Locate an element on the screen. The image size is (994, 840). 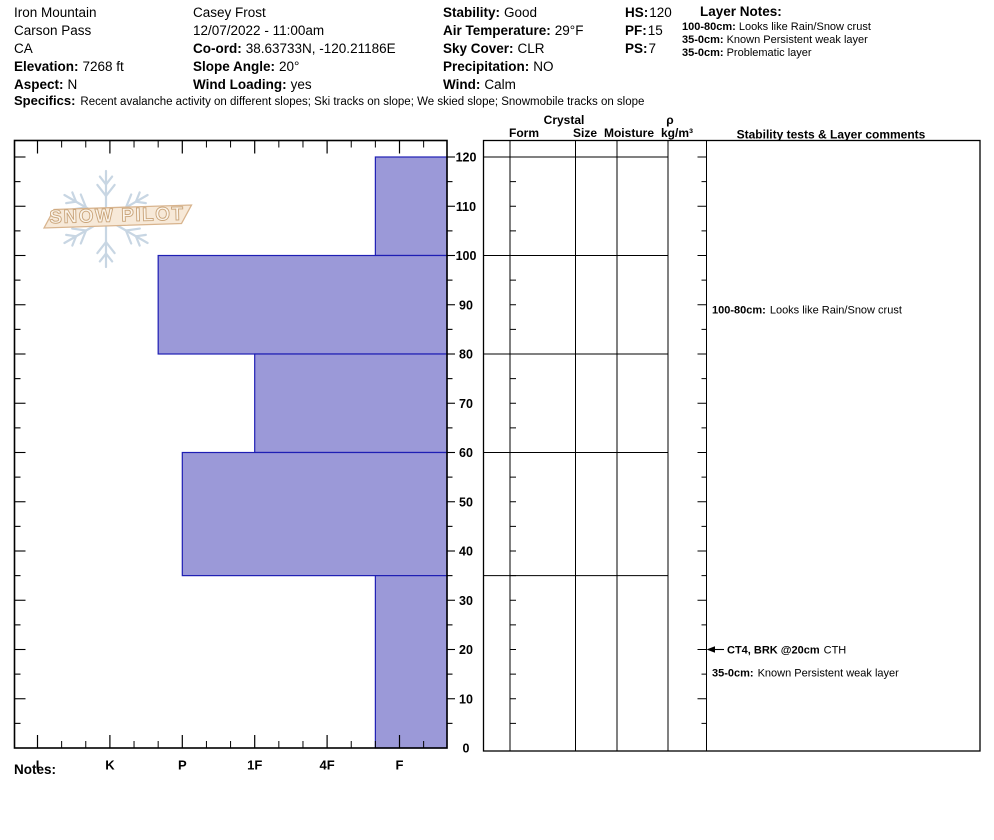
rho-units-header: kg/m³ is located at coordinates (677, 133).